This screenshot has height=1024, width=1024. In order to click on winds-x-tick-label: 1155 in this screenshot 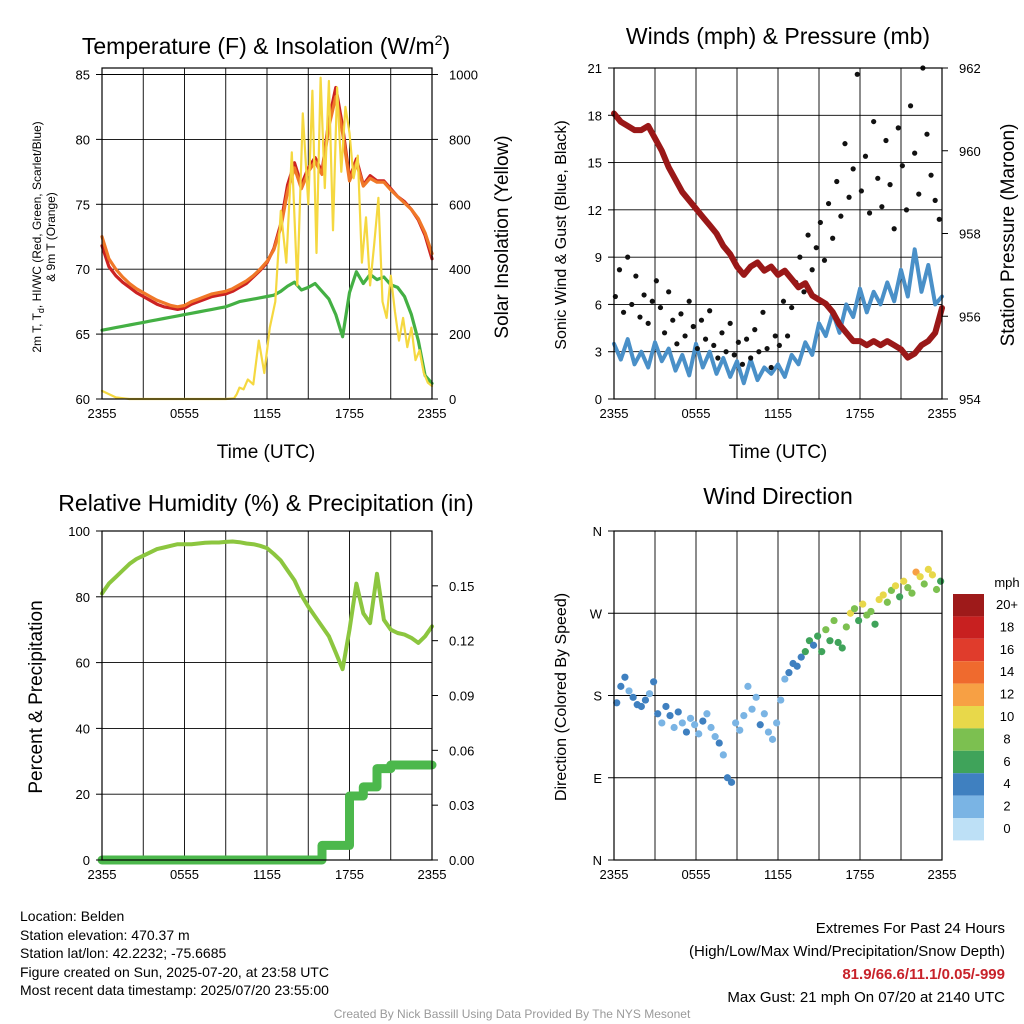, I will do `click(778, 413)`.